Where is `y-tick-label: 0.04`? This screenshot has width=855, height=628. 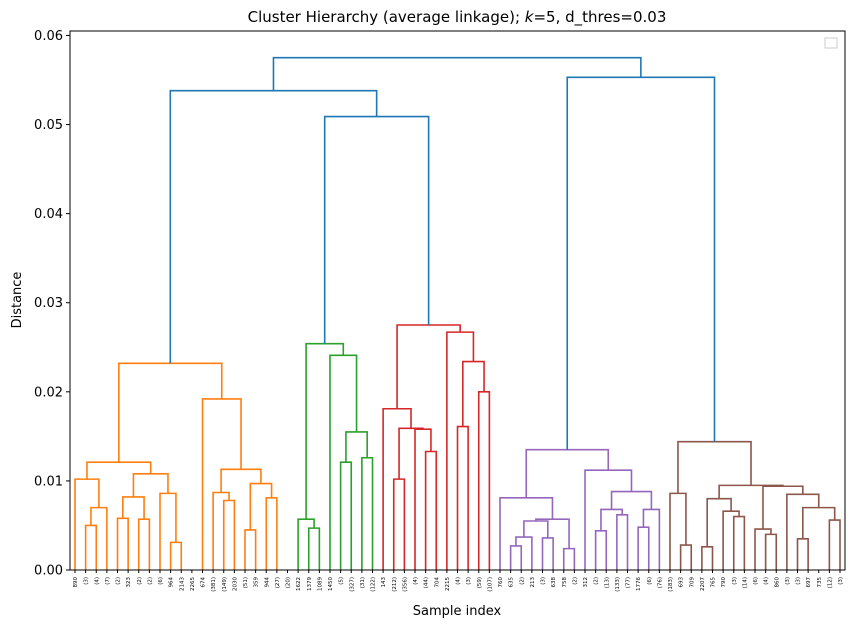 y-tick-label: 0.04 is located at coordinates (48, 214).